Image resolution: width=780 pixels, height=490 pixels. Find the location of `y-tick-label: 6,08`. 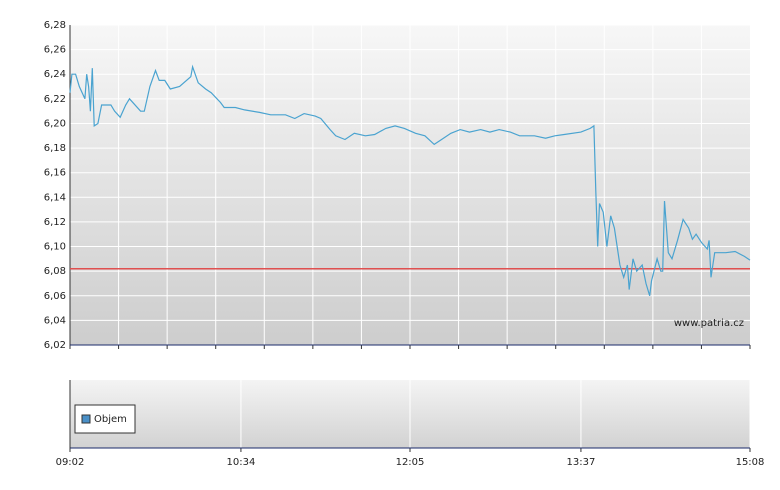

y-tick-label: 6,08 is located at coordinates (55, 271).